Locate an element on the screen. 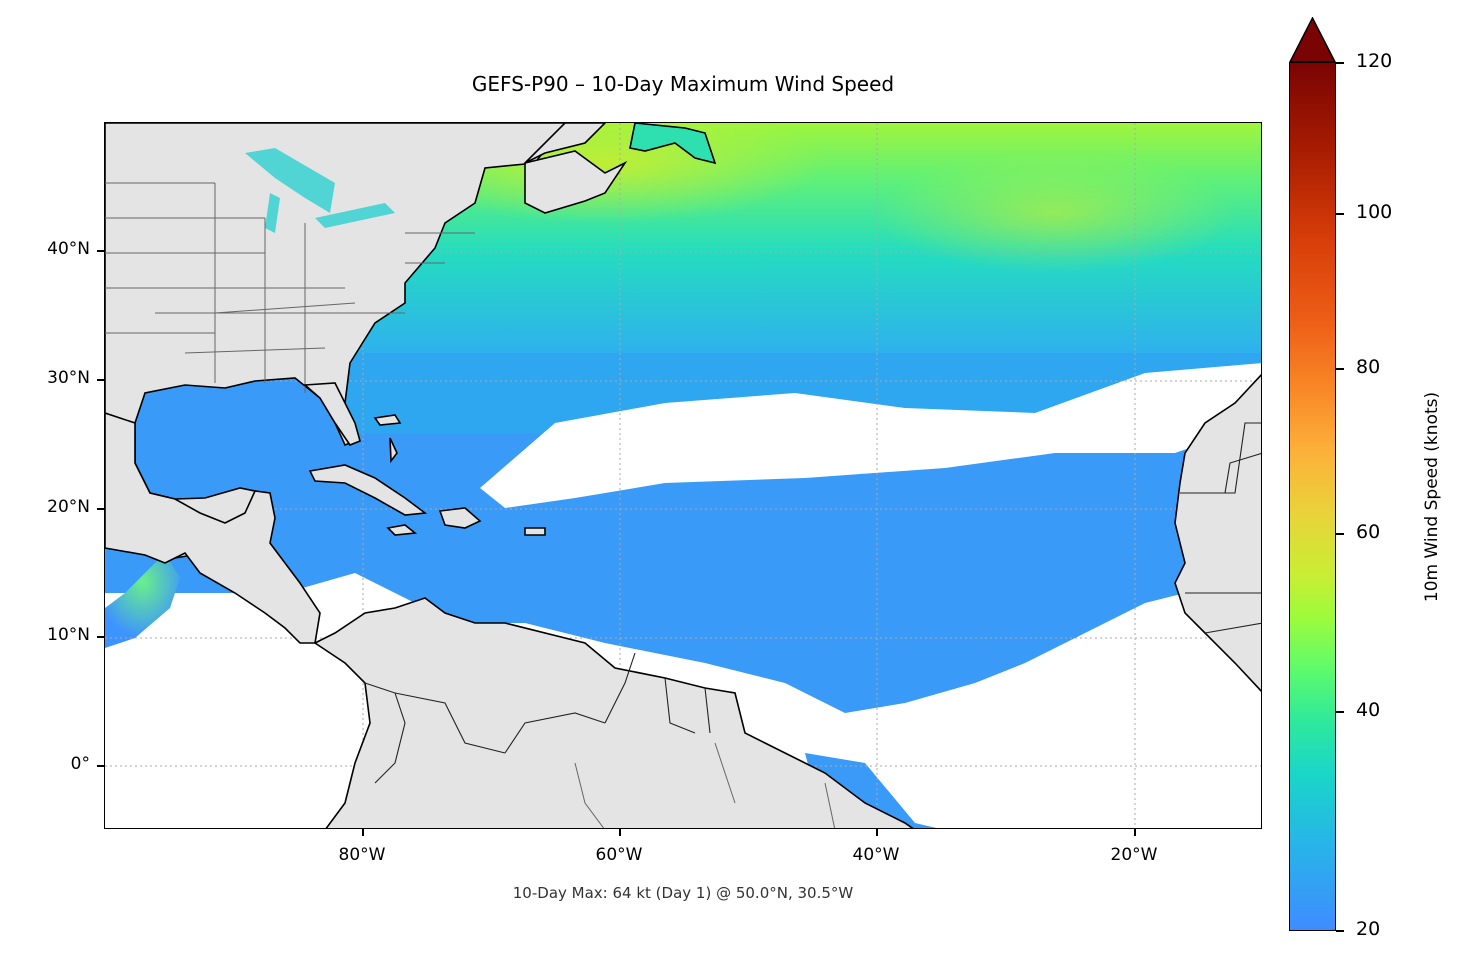  x-tick-60w is located at coordinates (620, 832).